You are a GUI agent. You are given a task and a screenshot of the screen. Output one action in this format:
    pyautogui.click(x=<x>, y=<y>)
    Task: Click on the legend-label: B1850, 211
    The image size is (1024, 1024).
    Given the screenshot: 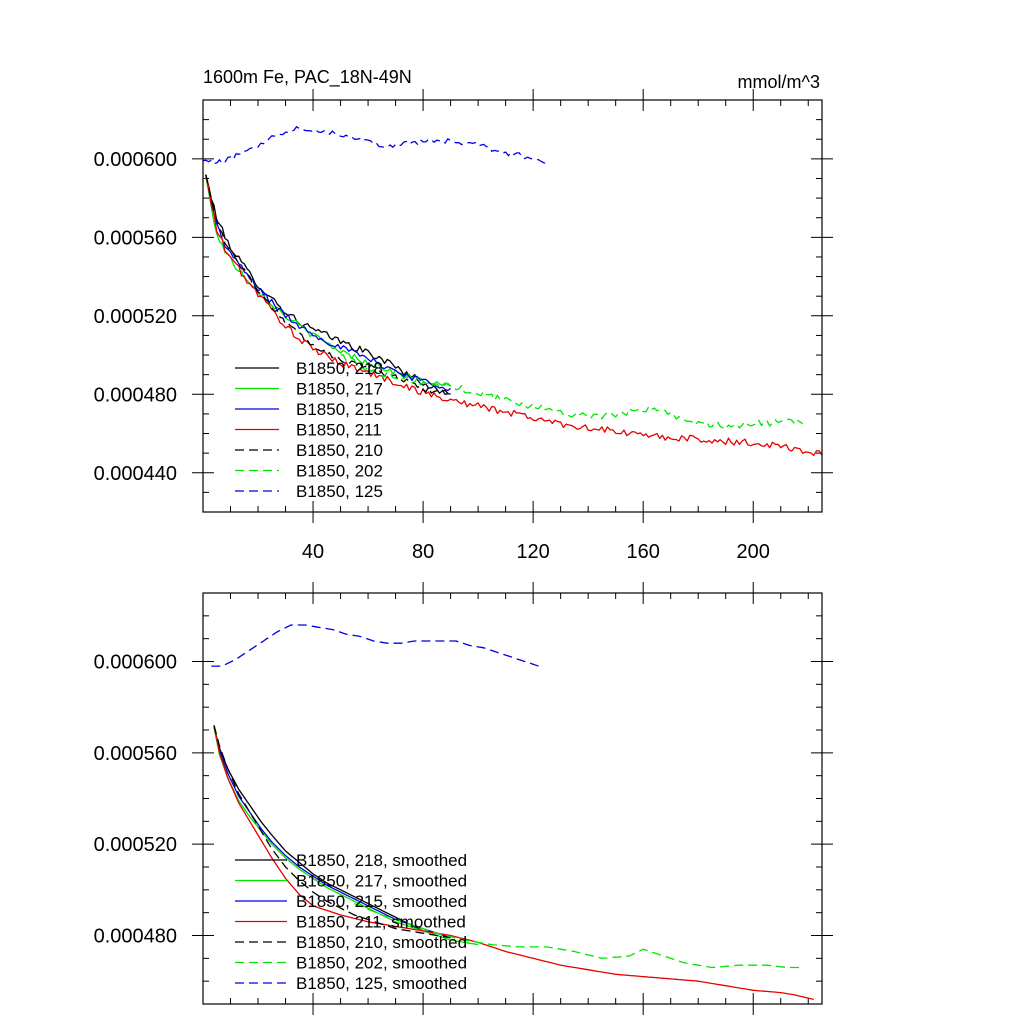 What is the action you would take?
    pyautogui.click(x=339, y=430)
    